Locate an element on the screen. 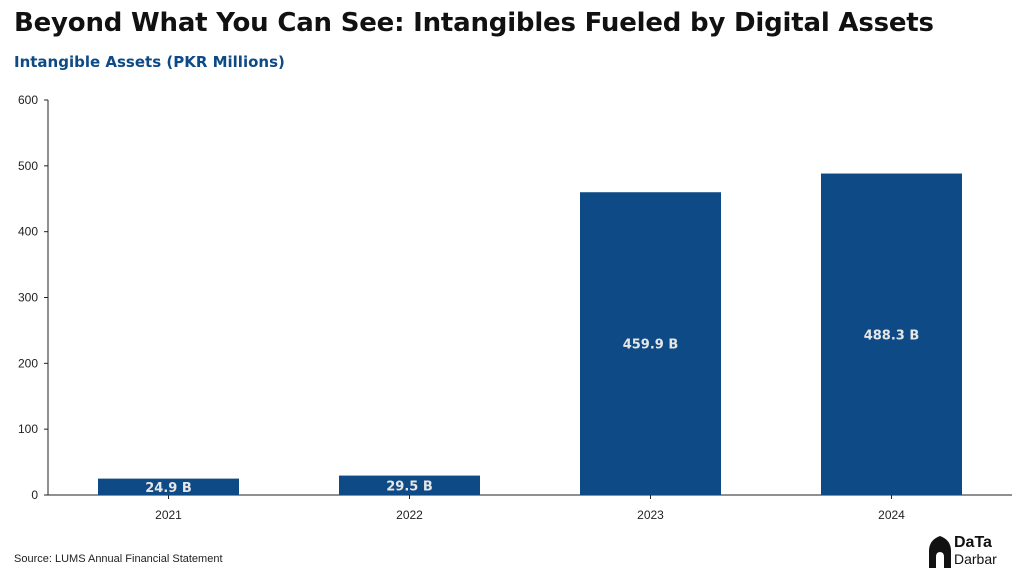 The width and height of the screenshot is (1024, 576). y-tick-label: 400 is located at coordinates (28, 232).